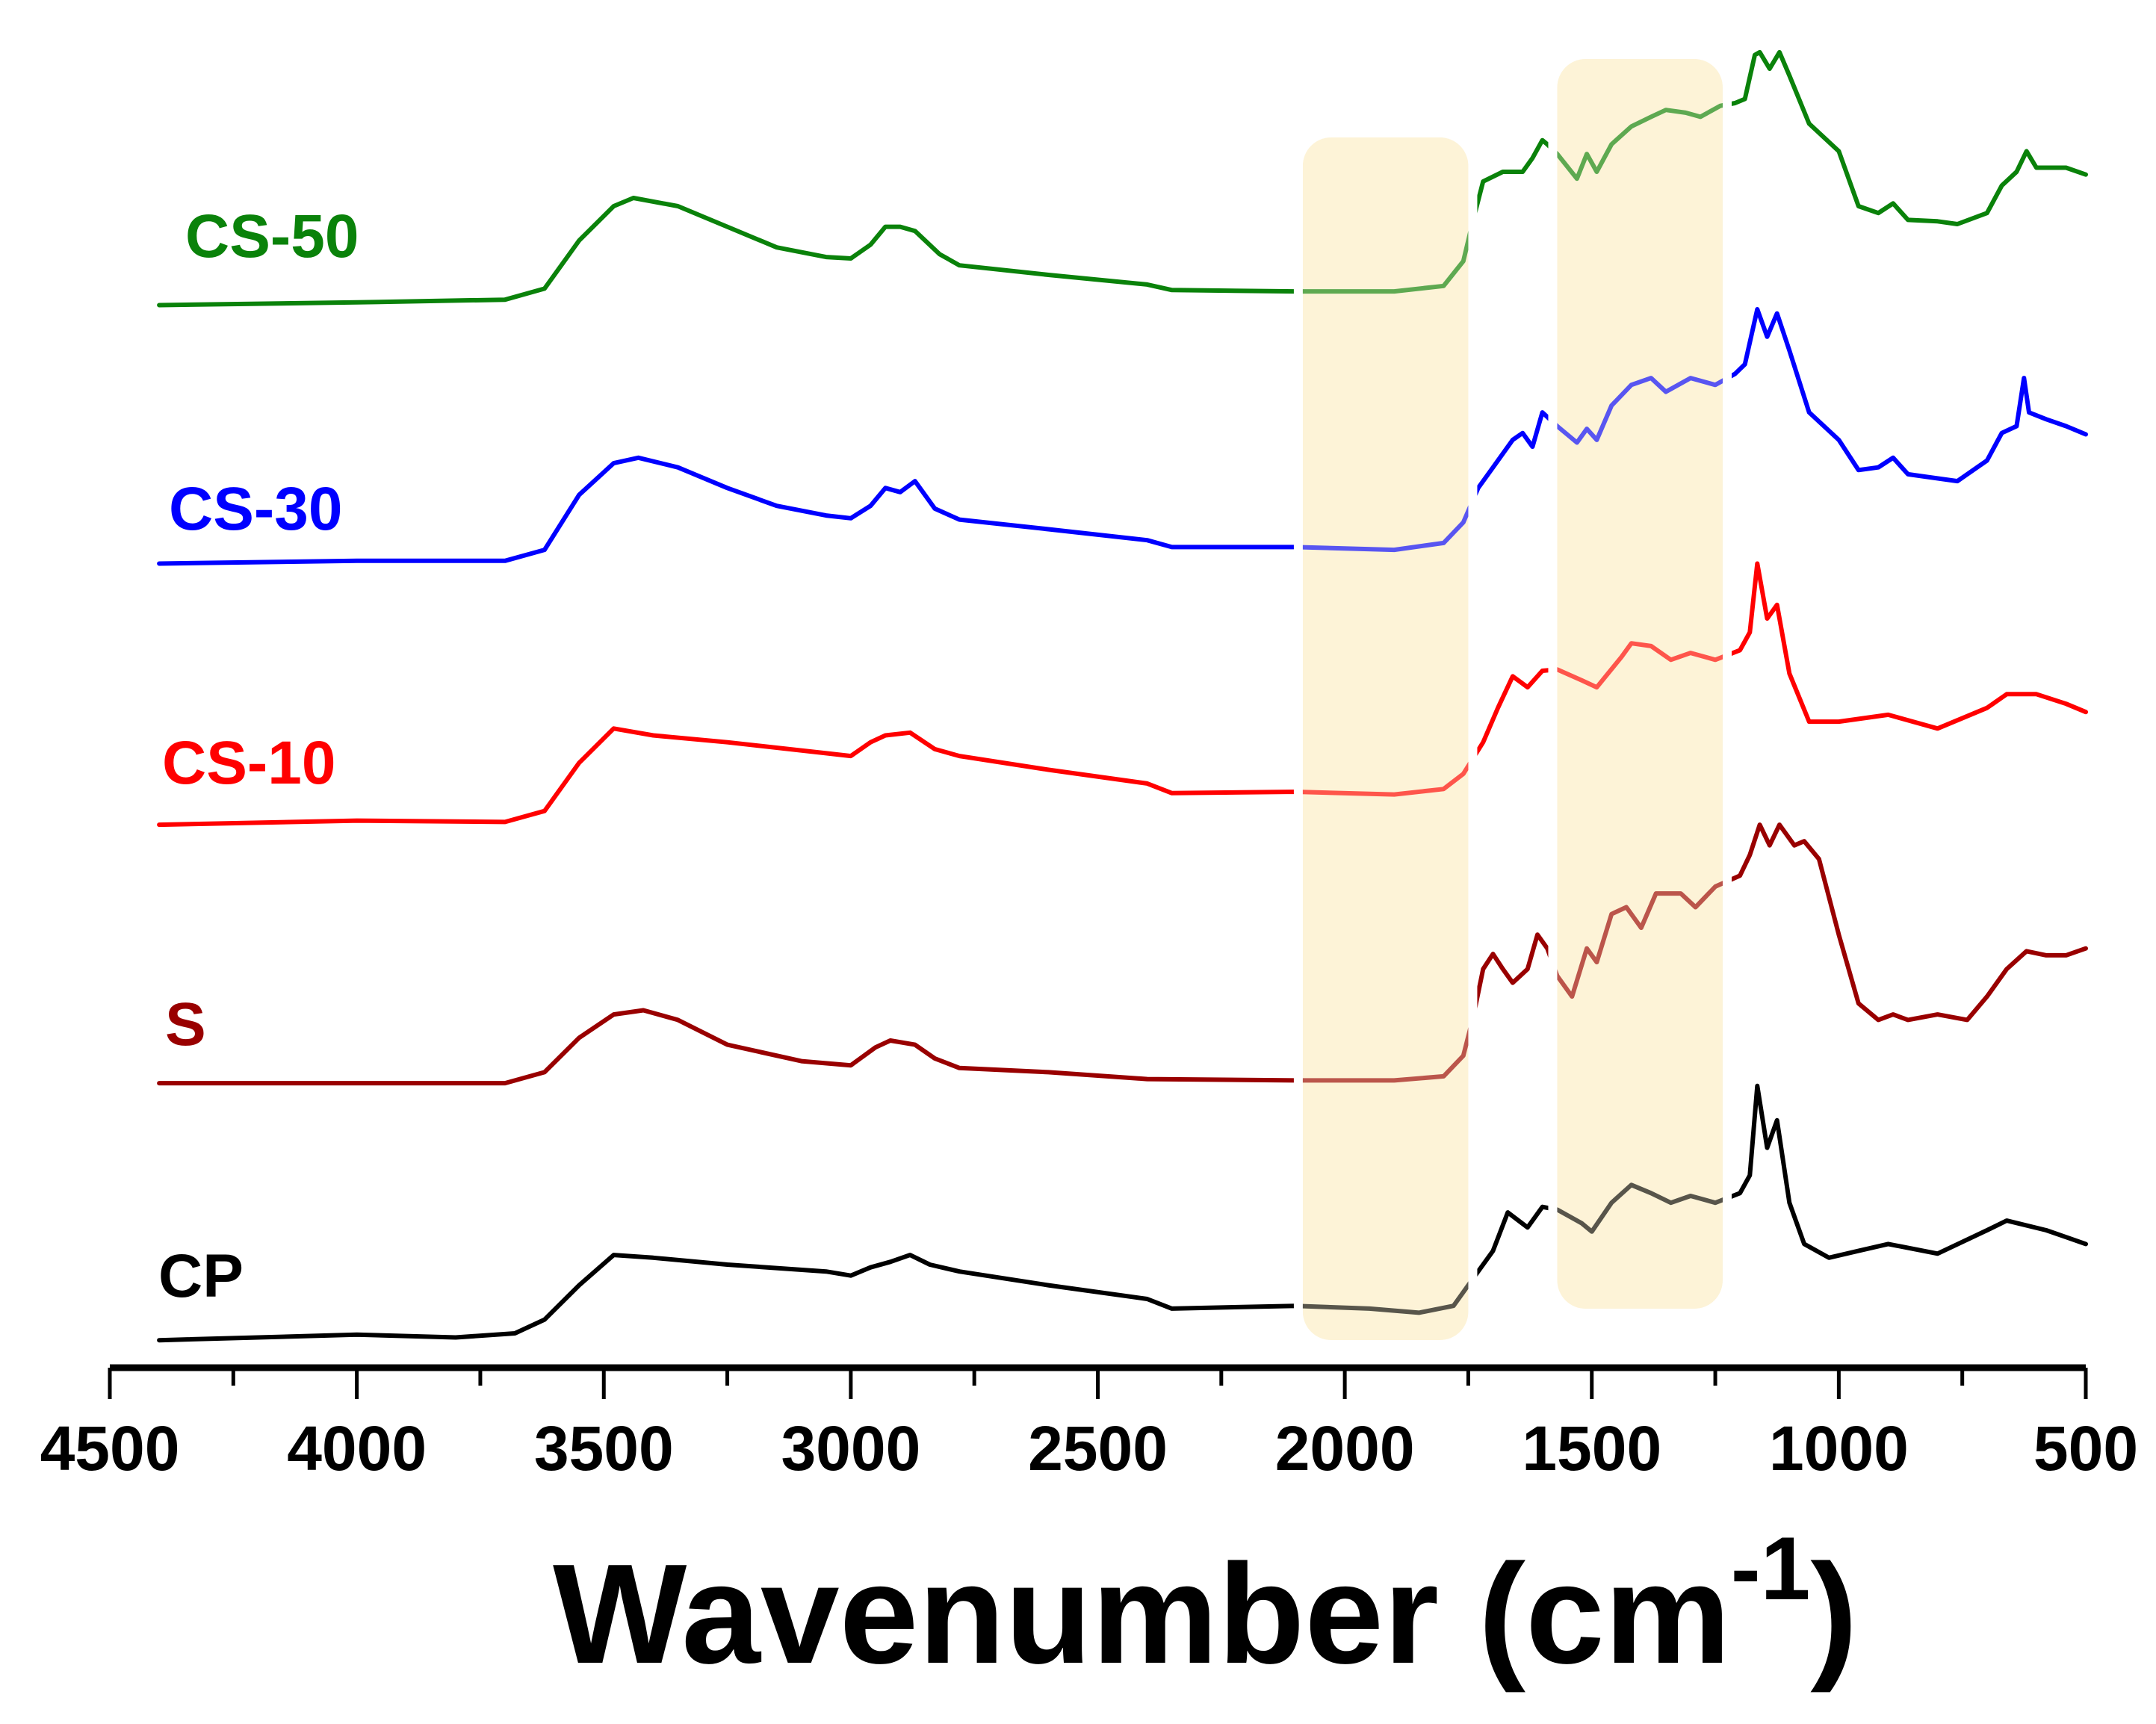 This screenshot has height=1724, width=2156. Describe the element at coordinates (1771, 1569) in the screenshot. I see `x-axis-title-superscript: -1` at that location.